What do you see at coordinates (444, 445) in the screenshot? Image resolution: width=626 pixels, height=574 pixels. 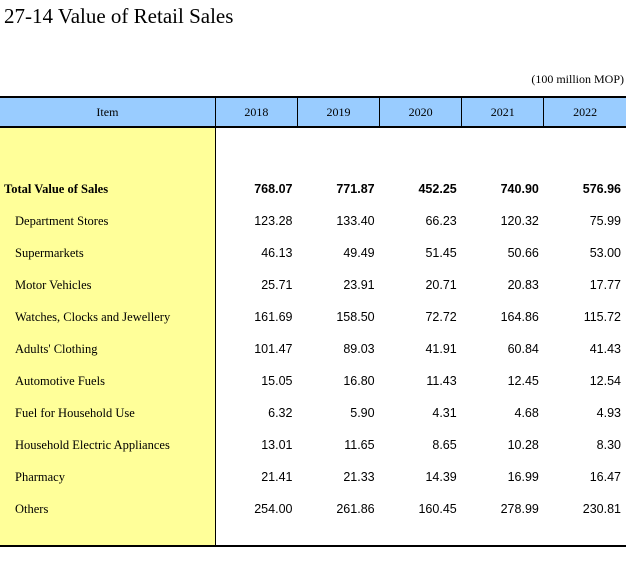 I see `cell-value: 8.65` at bounding box center [444, 445].